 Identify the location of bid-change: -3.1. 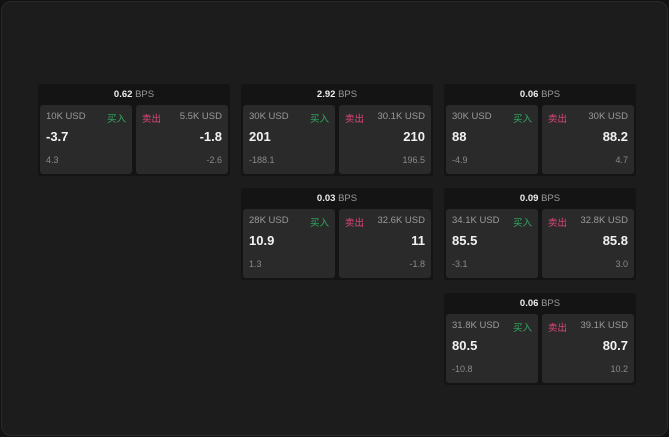
(460, 264).